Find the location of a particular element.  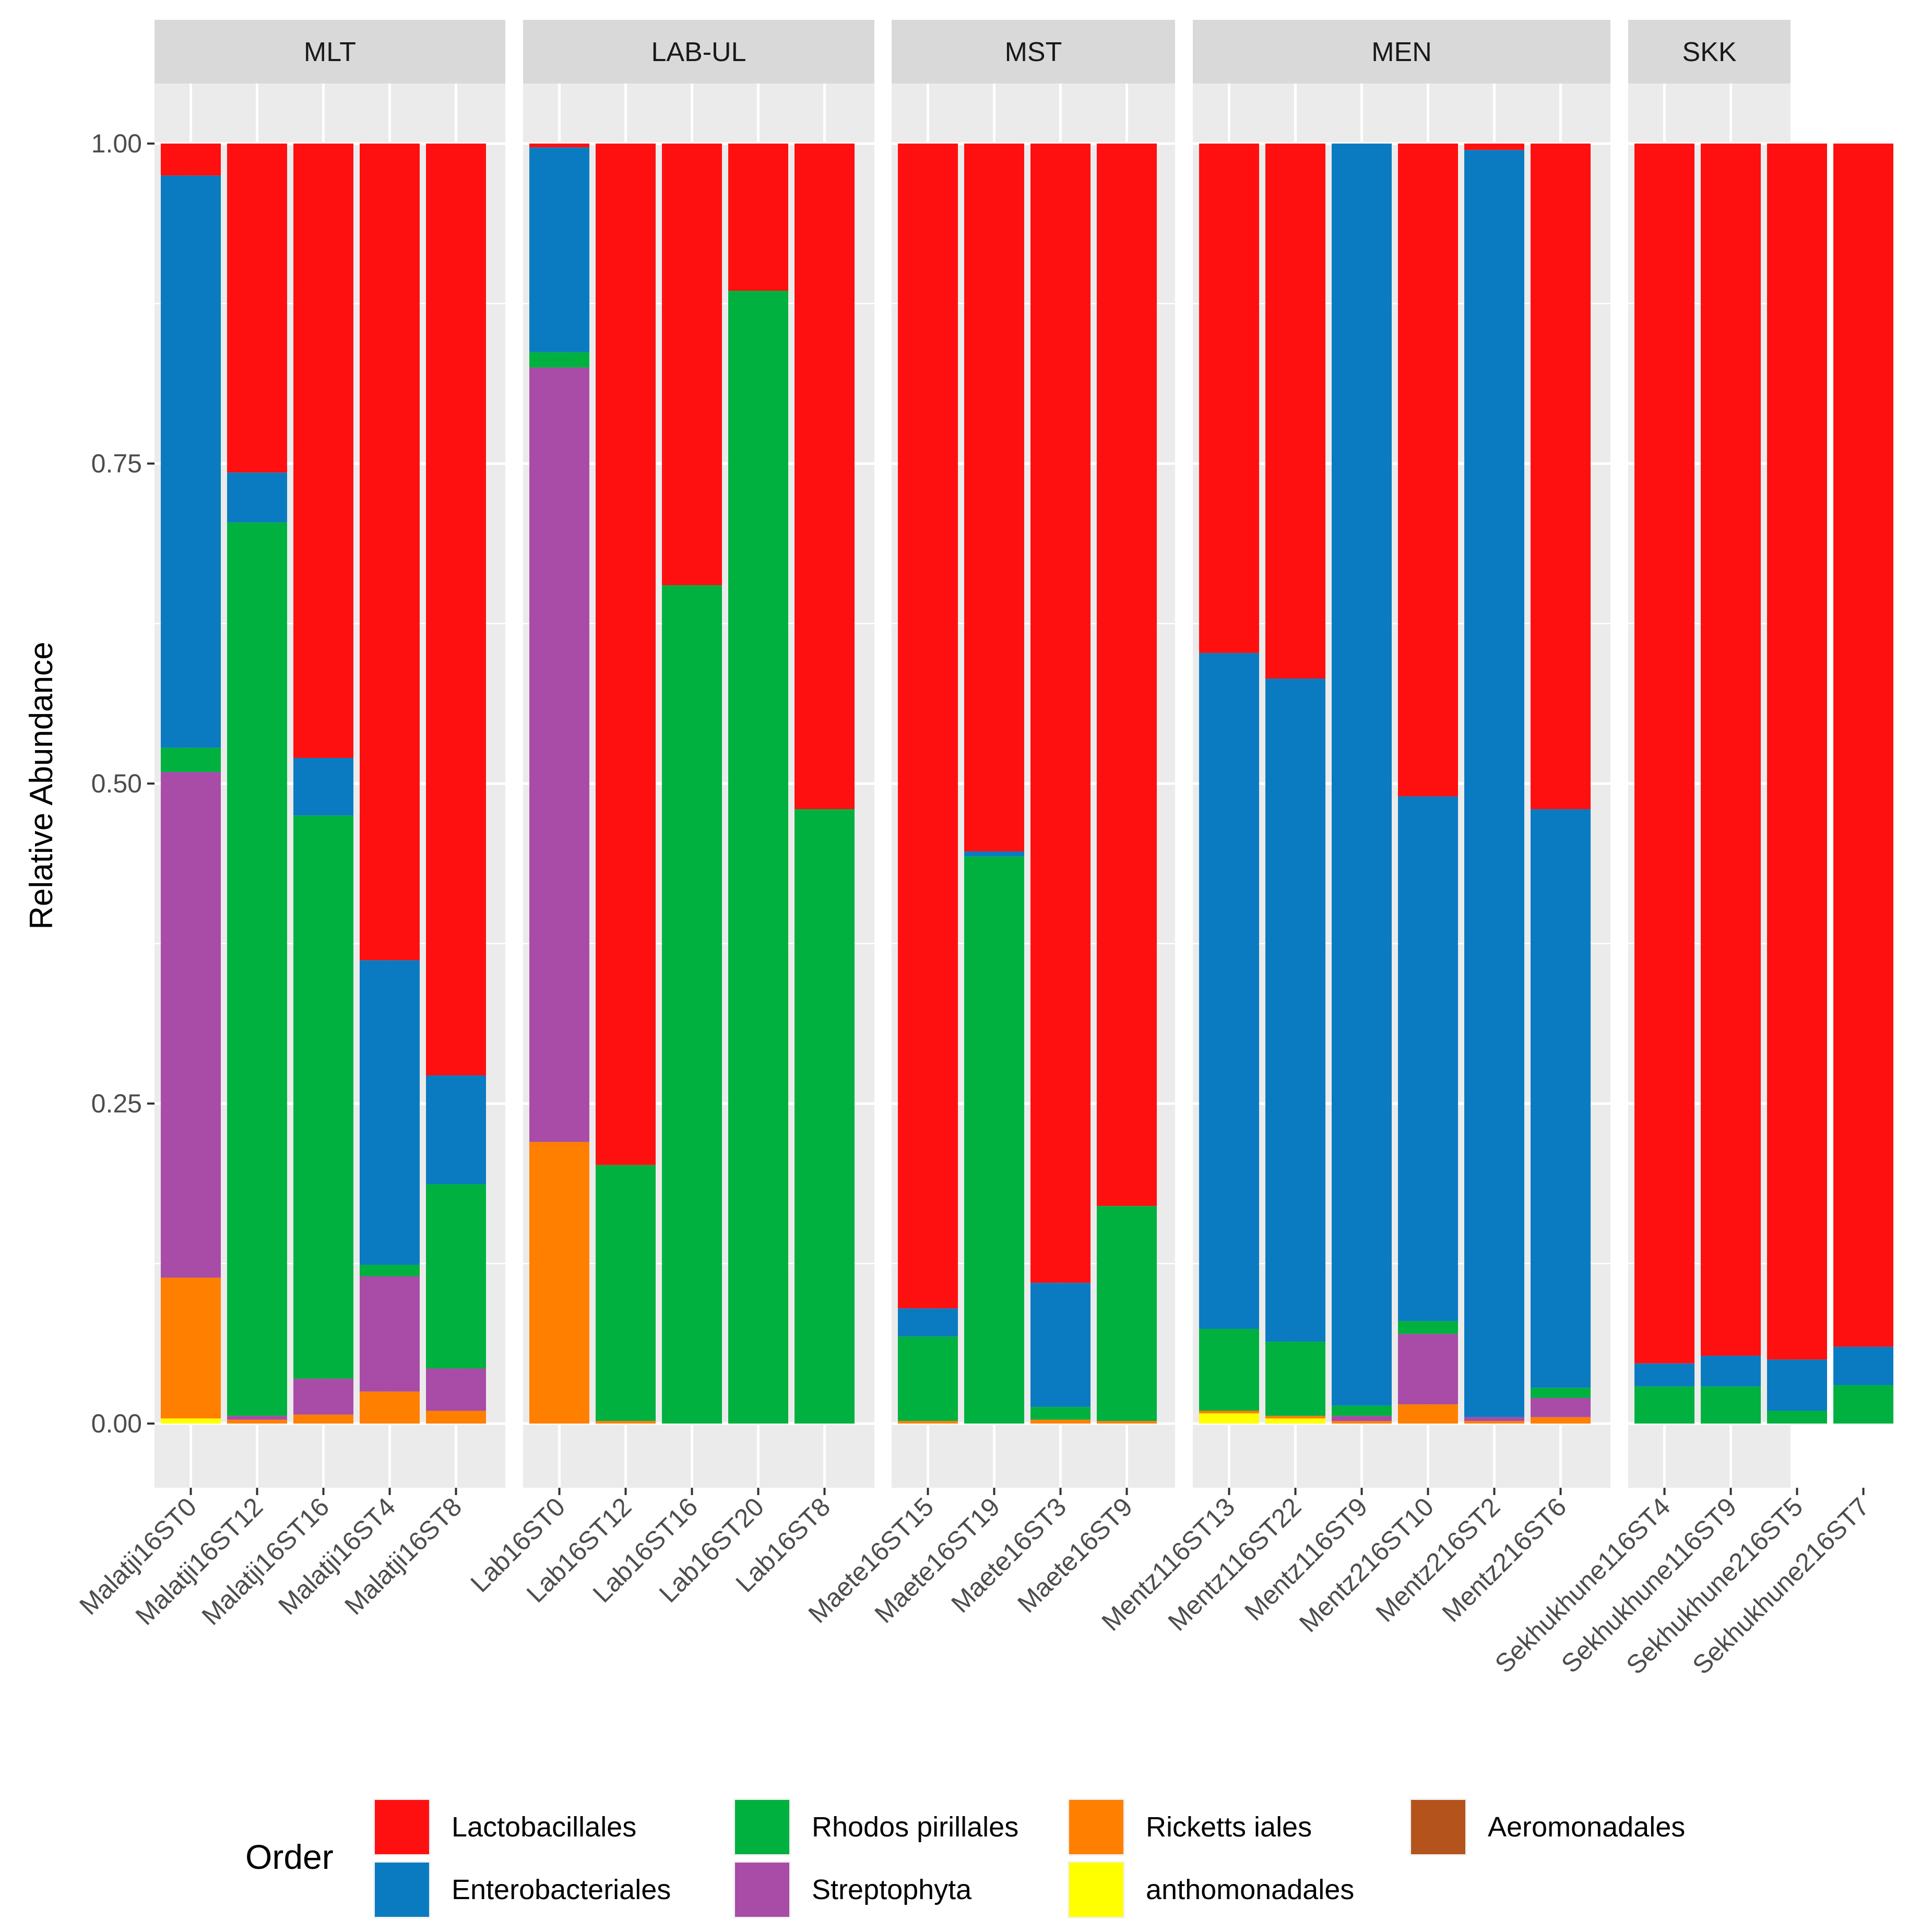

bar-Maete16ST9 is located at coordinates (1127, 784).